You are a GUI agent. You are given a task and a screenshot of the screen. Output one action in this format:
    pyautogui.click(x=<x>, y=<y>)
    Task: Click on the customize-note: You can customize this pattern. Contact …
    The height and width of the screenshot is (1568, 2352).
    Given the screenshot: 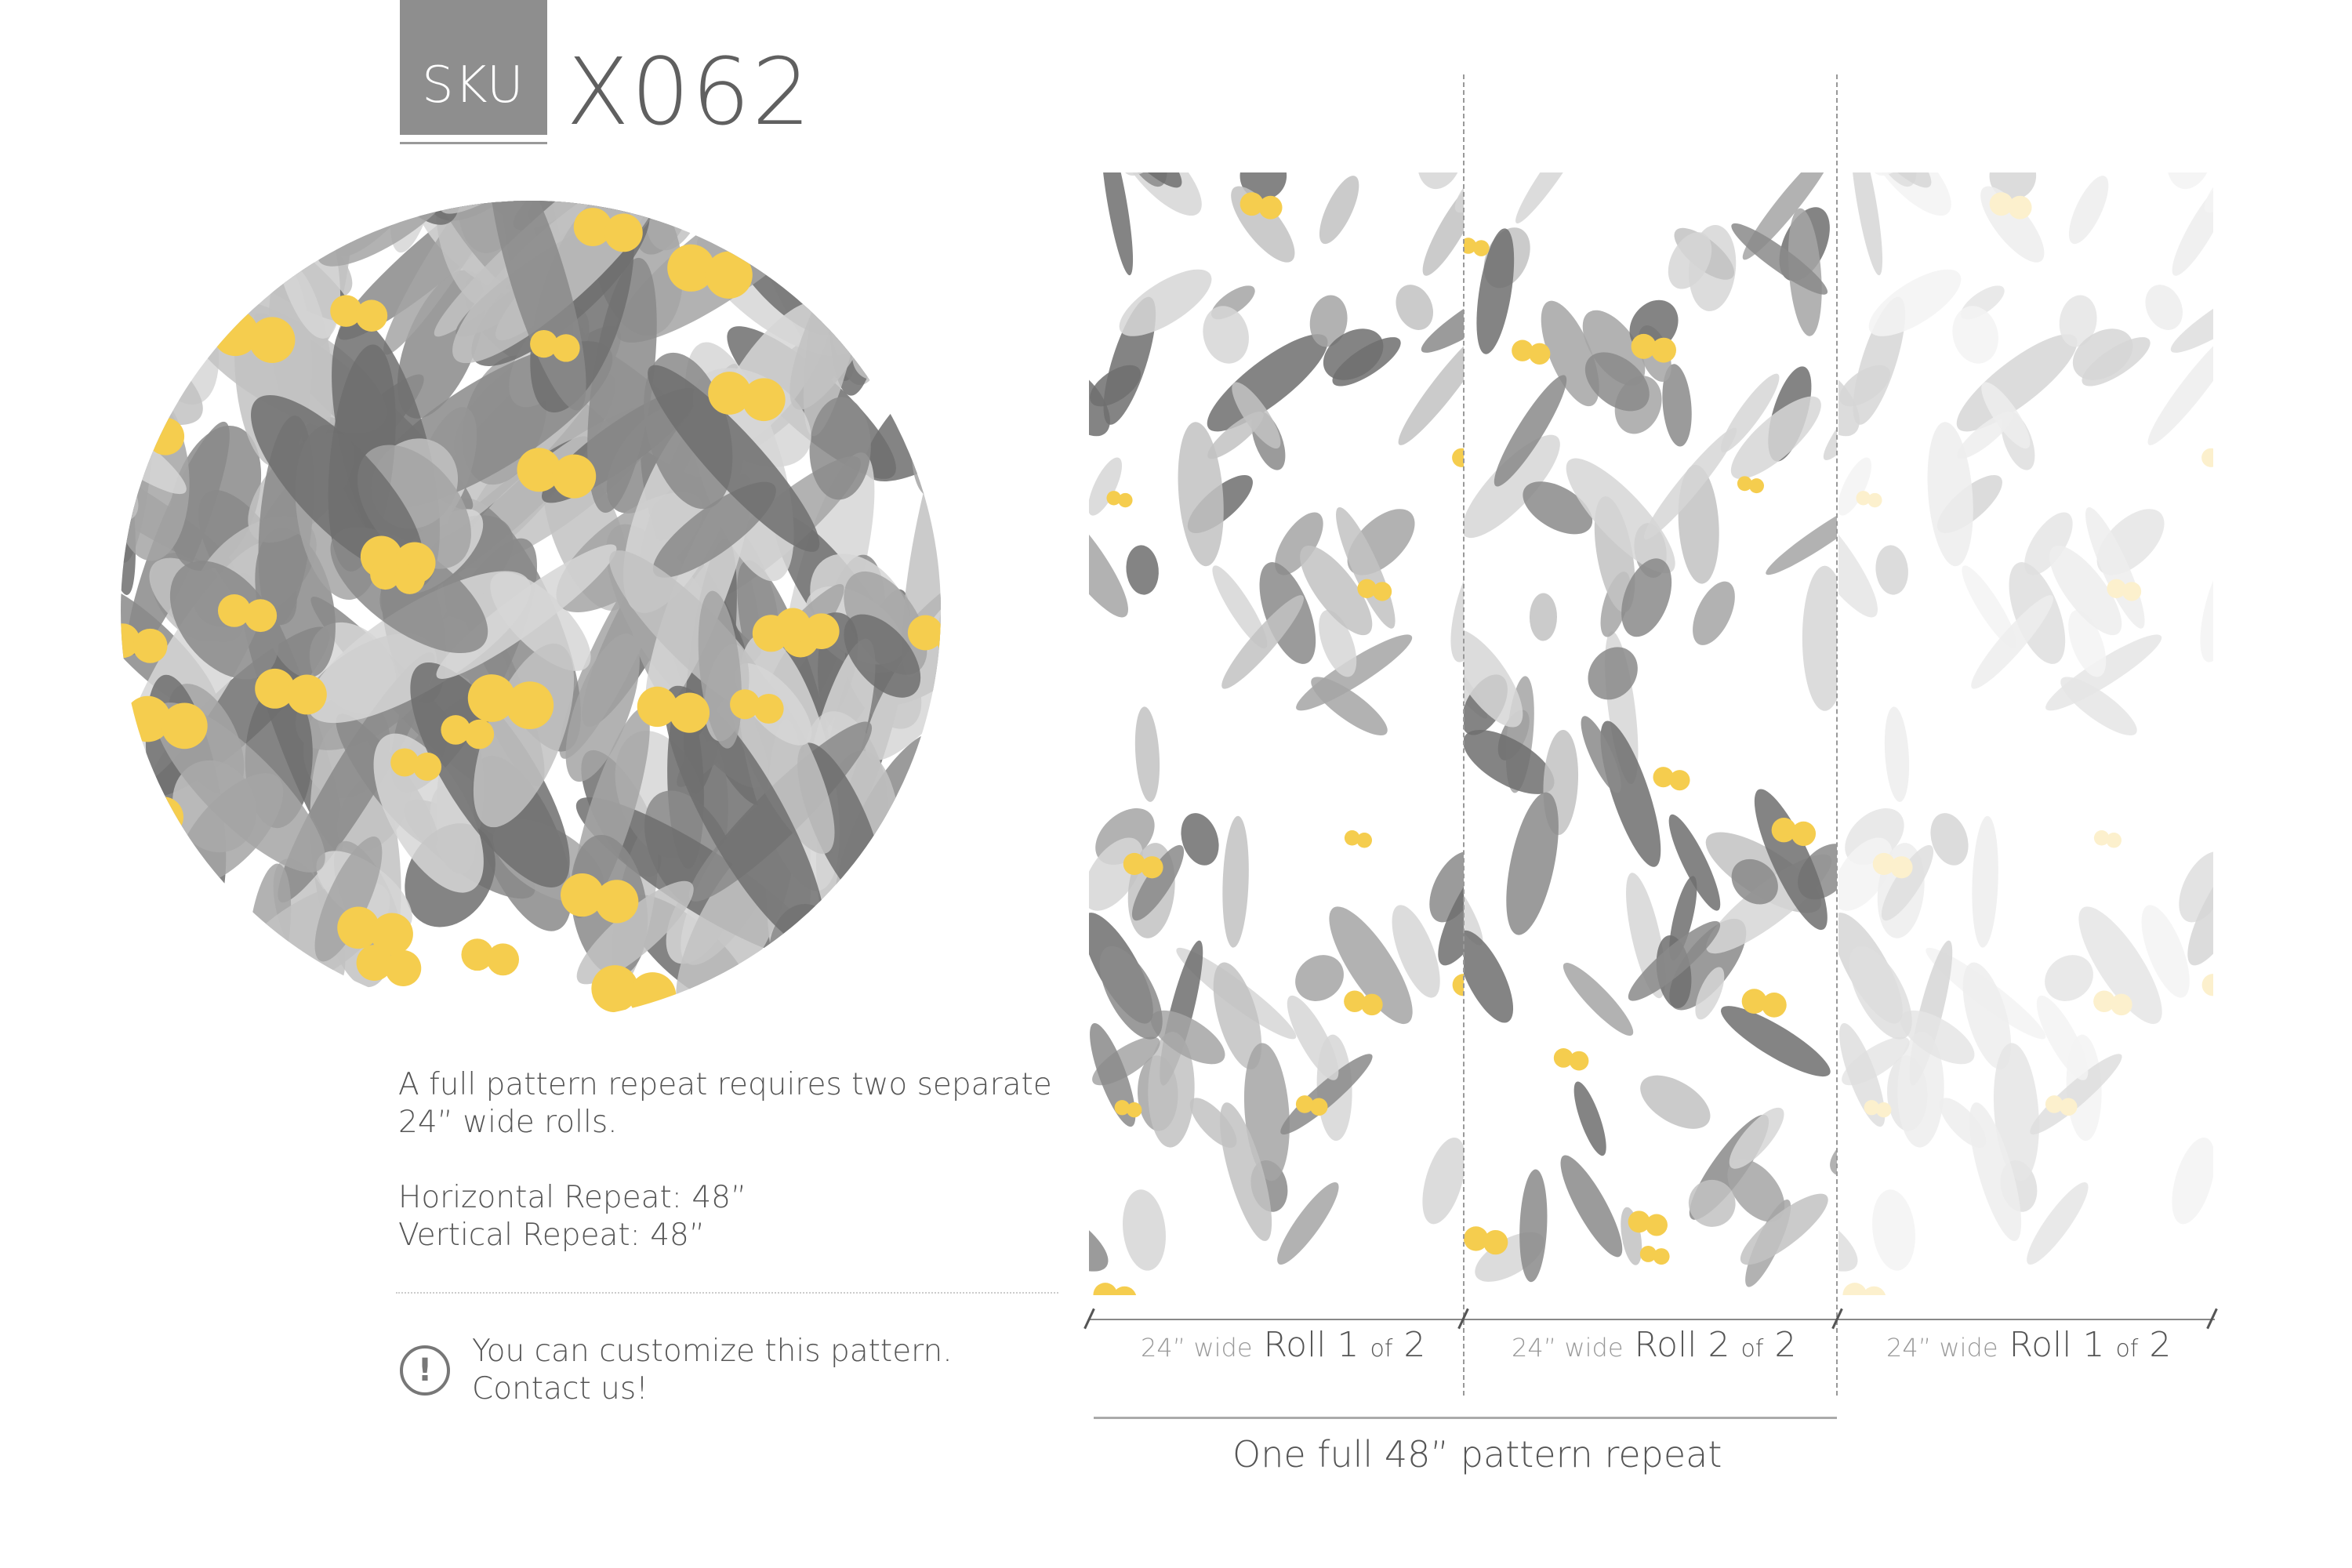 What is the action you would take?
    pyautogui.click(x=712, y=1370)
    